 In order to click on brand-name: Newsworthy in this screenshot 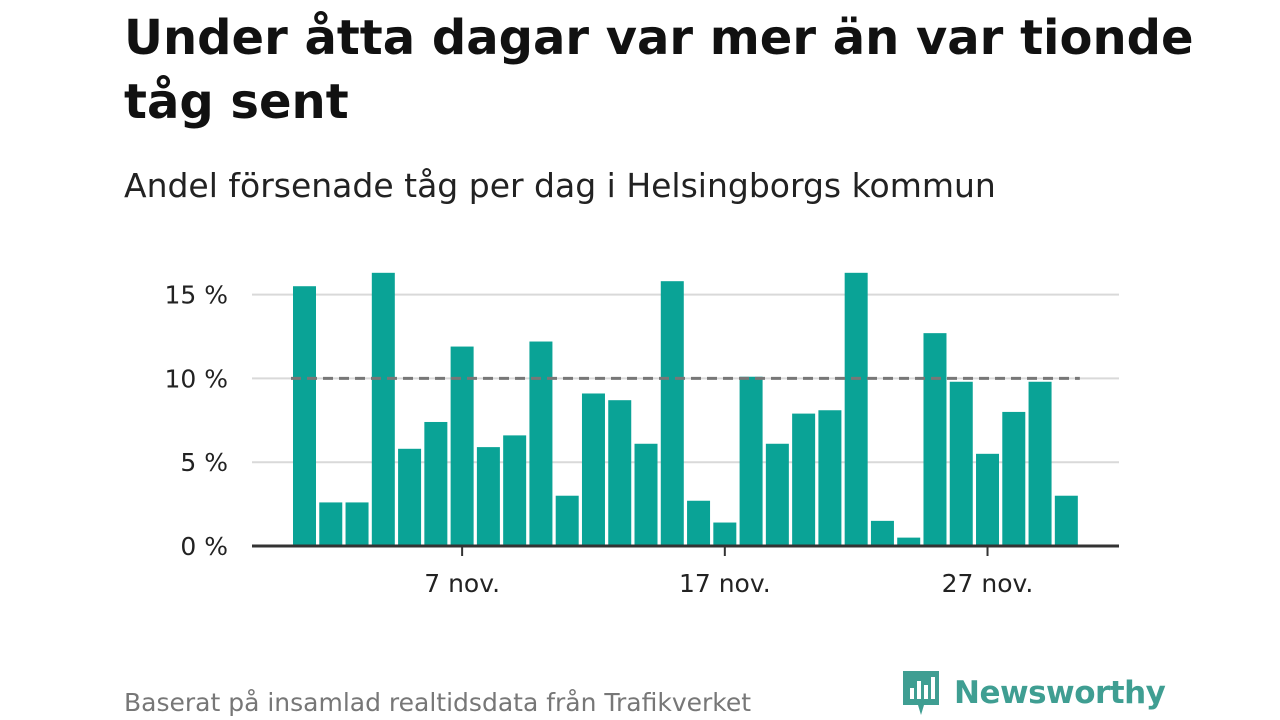, I will do `click(1060, 693)`.